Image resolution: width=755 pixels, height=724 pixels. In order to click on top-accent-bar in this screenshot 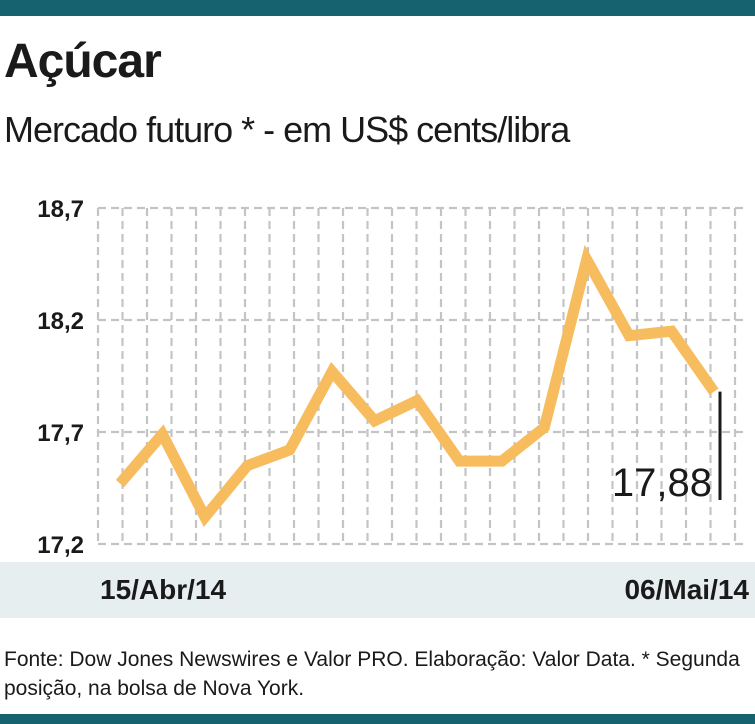, I will do `click(377, 8)`.